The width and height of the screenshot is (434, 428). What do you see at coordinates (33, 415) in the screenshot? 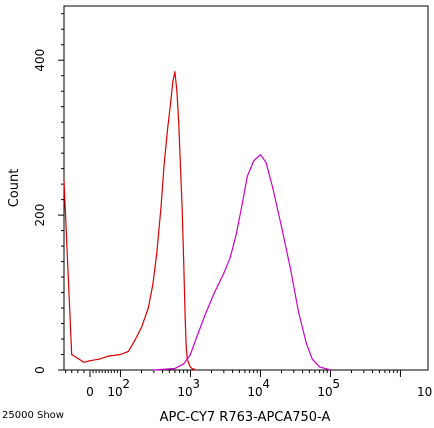
I see `corner-footnote: 25000 Show` at bounding box center [33, 415].